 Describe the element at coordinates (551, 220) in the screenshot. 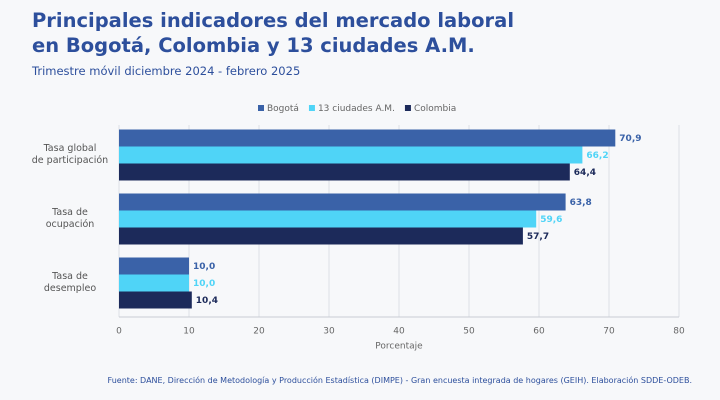

I see `value-label: 59,6` at that location.